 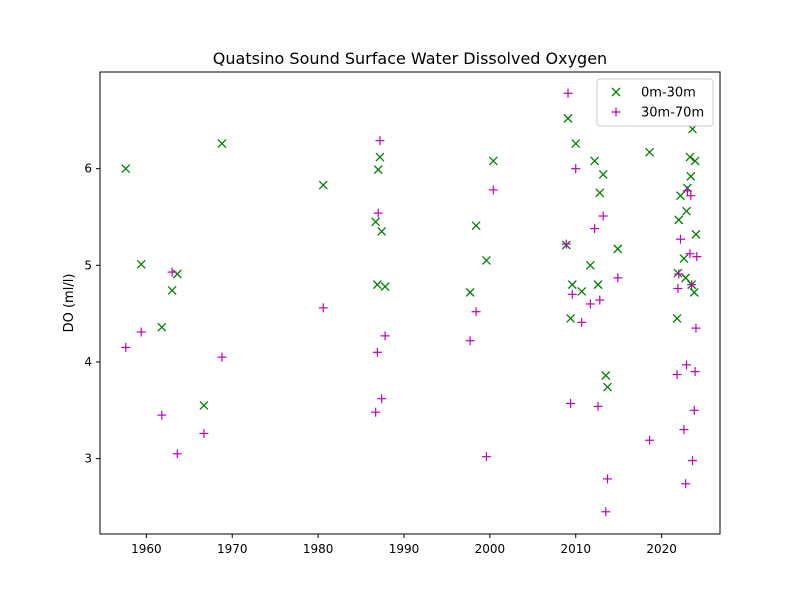 What do you see at coordinates (232, 549) in the screenshot?
I see `x-tick-label: 1970` at bounding box center [232, 549].